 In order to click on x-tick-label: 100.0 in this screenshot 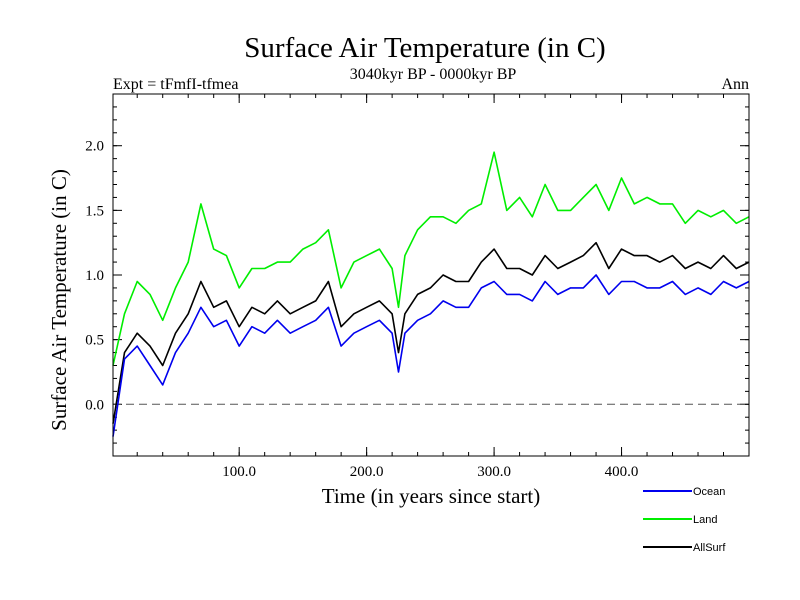, I will do `click(239, 472)`.